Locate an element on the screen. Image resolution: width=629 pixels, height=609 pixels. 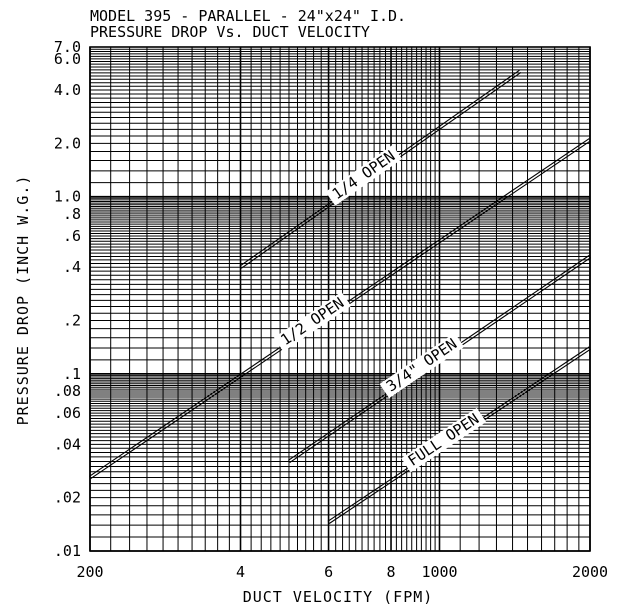
x-tick-label: 200 is located at coordinates (89, 572).